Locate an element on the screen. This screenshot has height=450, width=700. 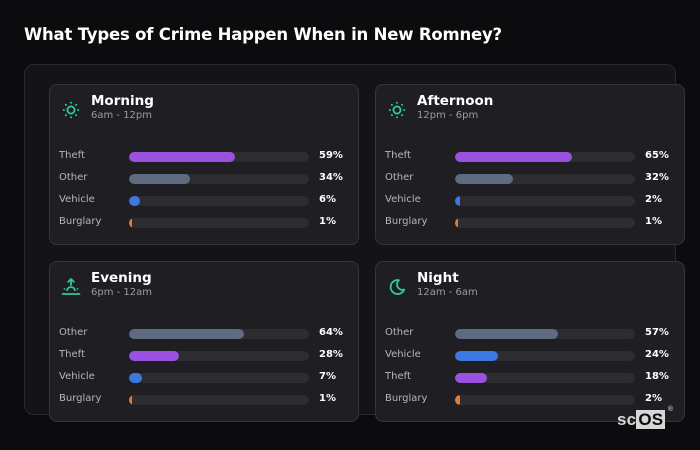
card-subtitle: 6am - 12pm is located at coordinates (122, 115).